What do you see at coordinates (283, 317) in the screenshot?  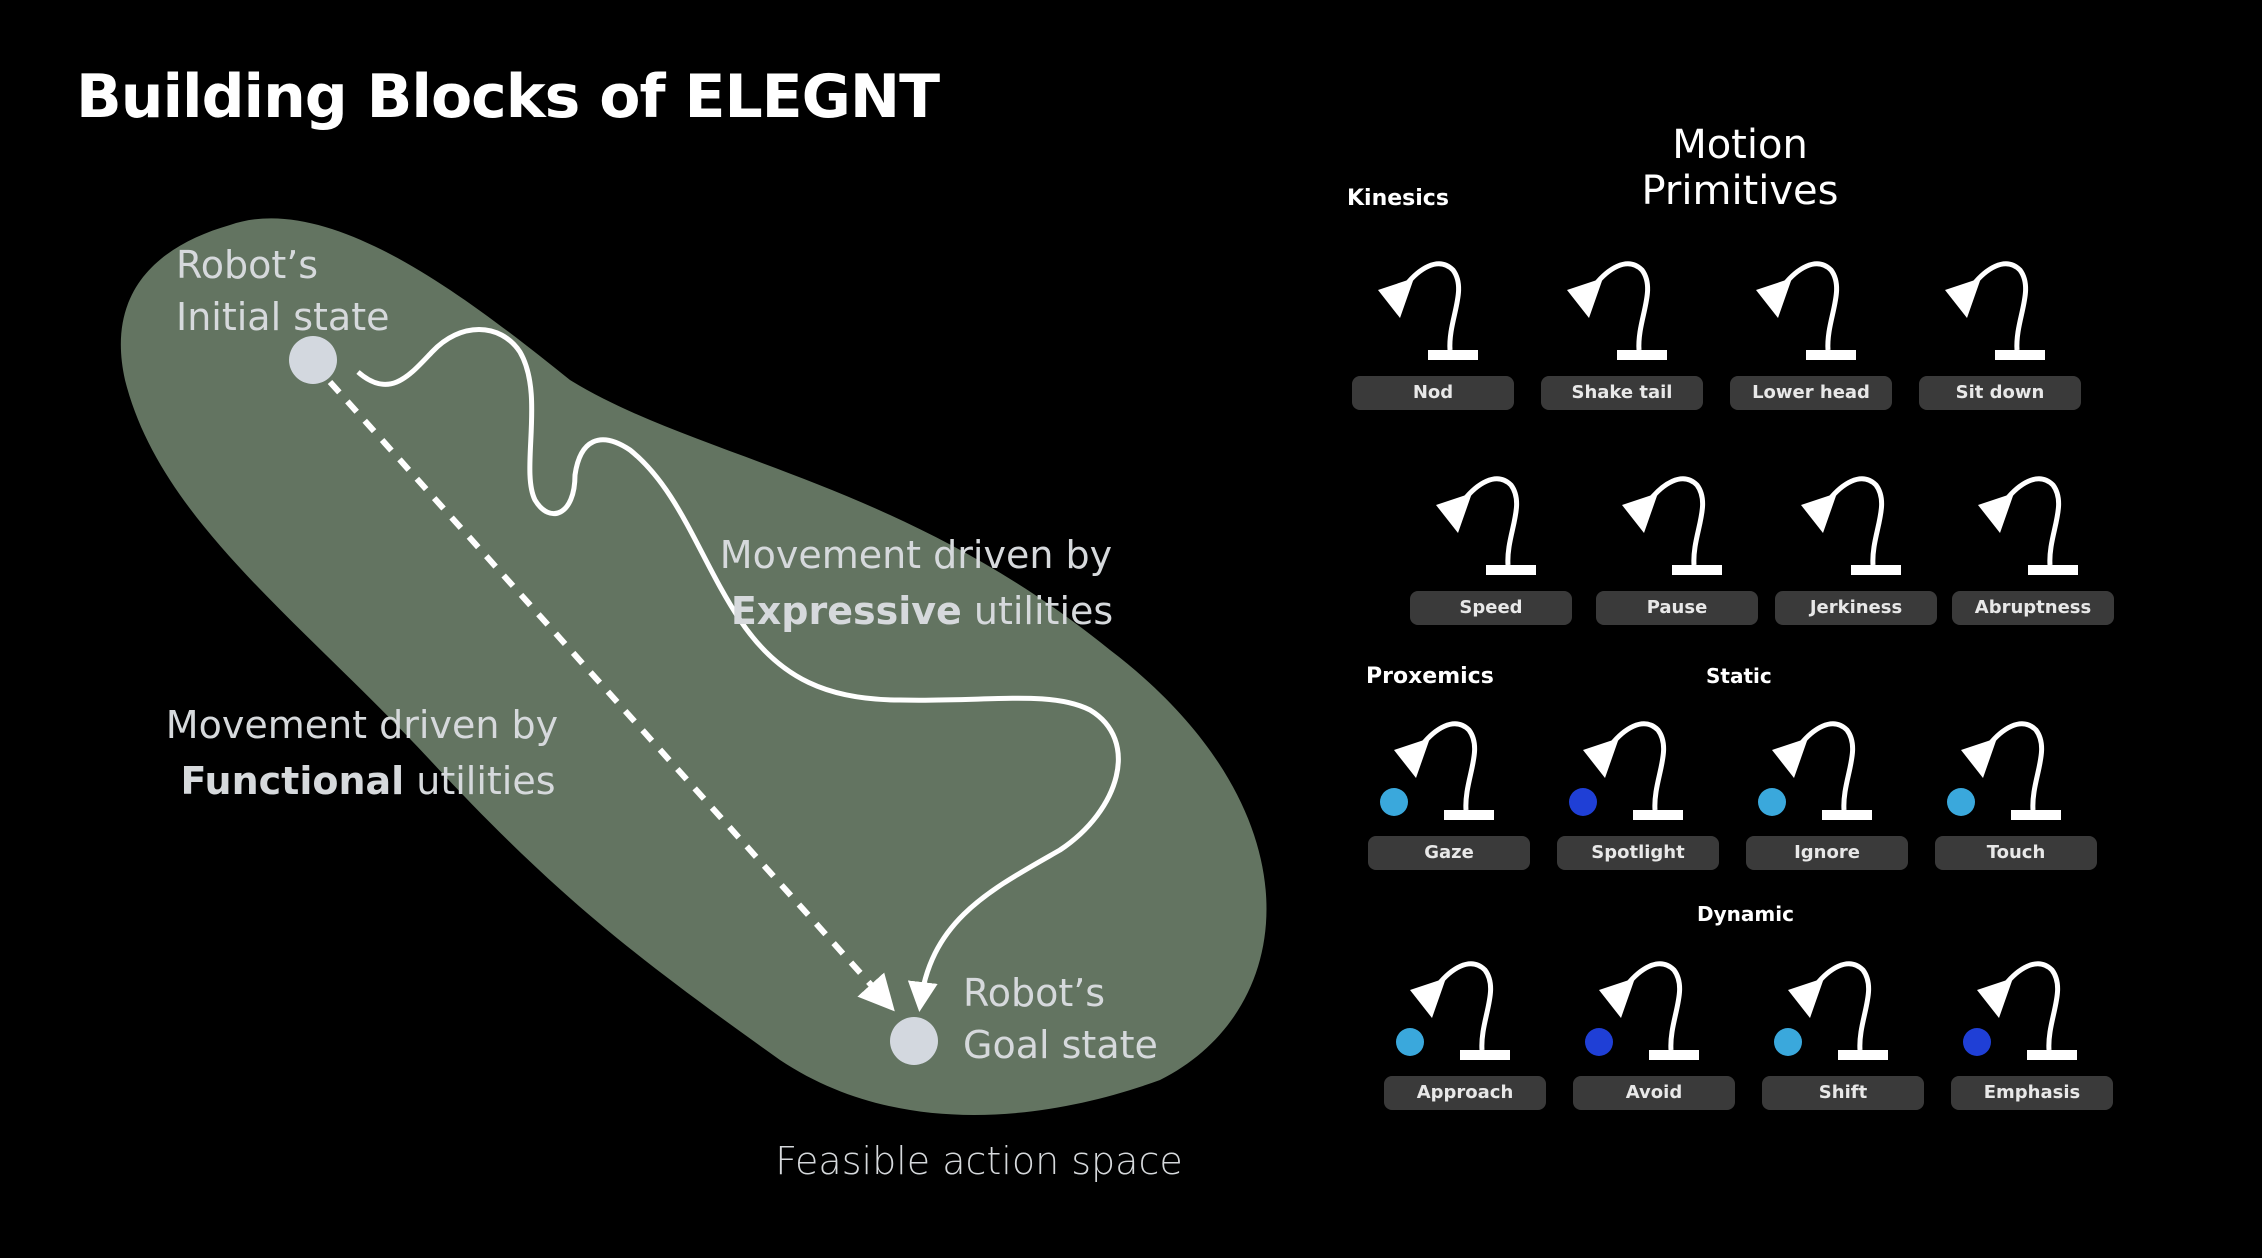 I see `initial-state-line2: Initial state` at bounding box center [283, 317].